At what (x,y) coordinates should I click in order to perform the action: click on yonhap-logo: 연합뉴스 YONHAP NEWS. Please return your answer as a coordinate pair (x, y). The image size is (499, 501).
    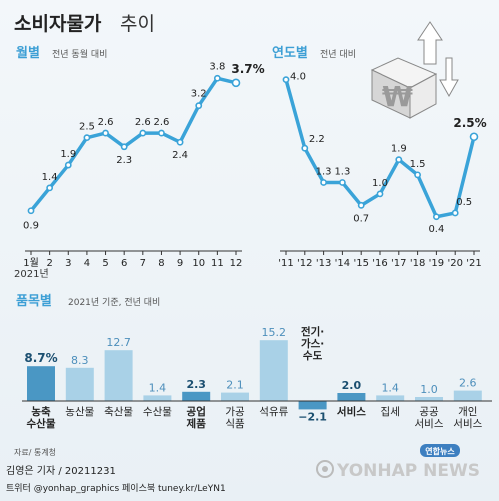
    Looking at the image, I should click on (398, 462).